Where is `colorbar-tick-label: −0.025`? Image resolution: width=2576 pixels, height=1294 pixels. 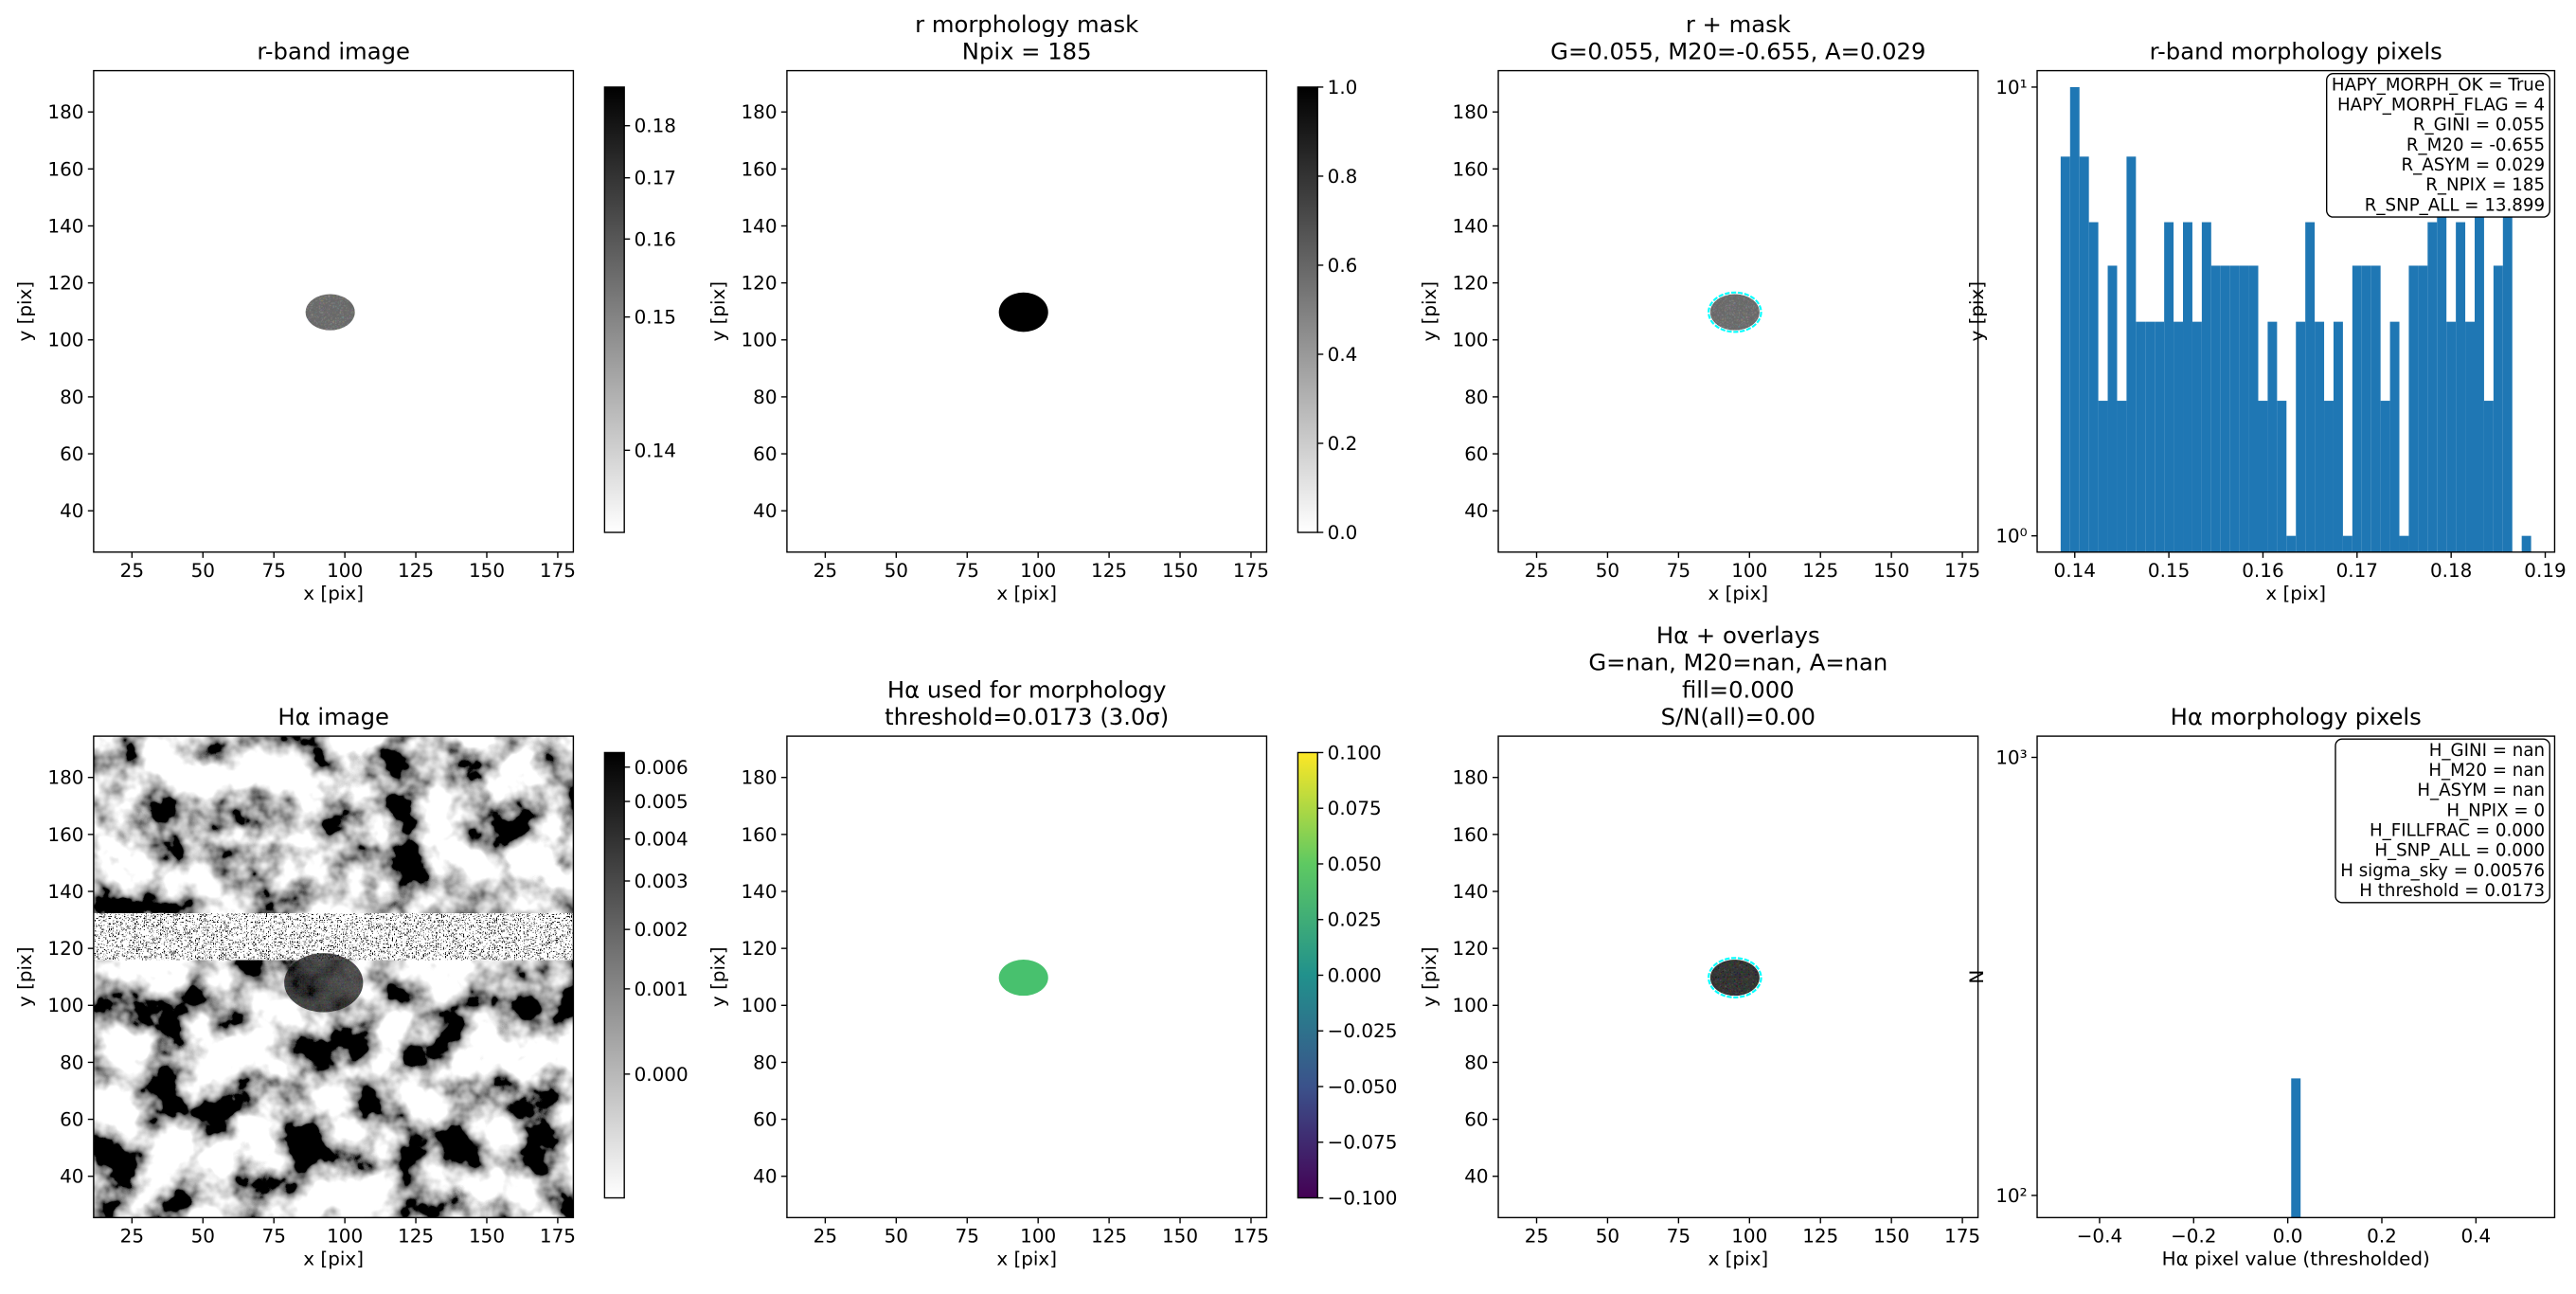
colorbar-tick-label: −0.025 is located at coordinates (1363, 1030).